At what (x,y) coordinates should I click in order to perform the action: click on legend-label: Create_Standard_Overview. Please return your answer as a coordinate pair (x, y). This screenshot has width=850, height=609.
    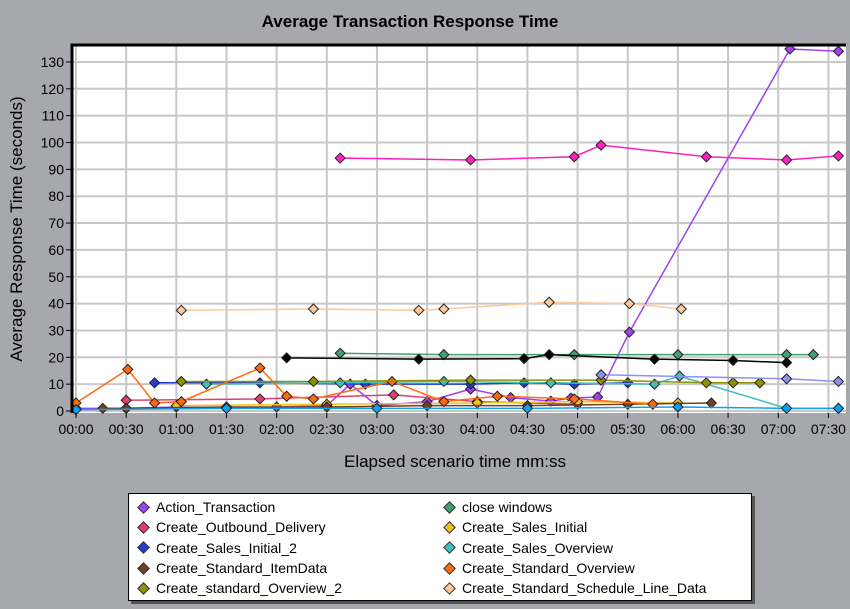
    Looking at the image, I should click on (548, 567).